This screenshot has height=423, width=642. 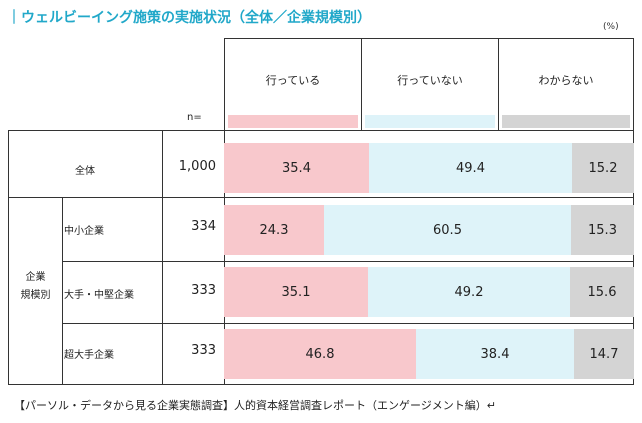 What do you see at coordinates (293, 80) in the screenshot?
I see `legend-label-yes: 行っている` at bounding box center [293, 80].